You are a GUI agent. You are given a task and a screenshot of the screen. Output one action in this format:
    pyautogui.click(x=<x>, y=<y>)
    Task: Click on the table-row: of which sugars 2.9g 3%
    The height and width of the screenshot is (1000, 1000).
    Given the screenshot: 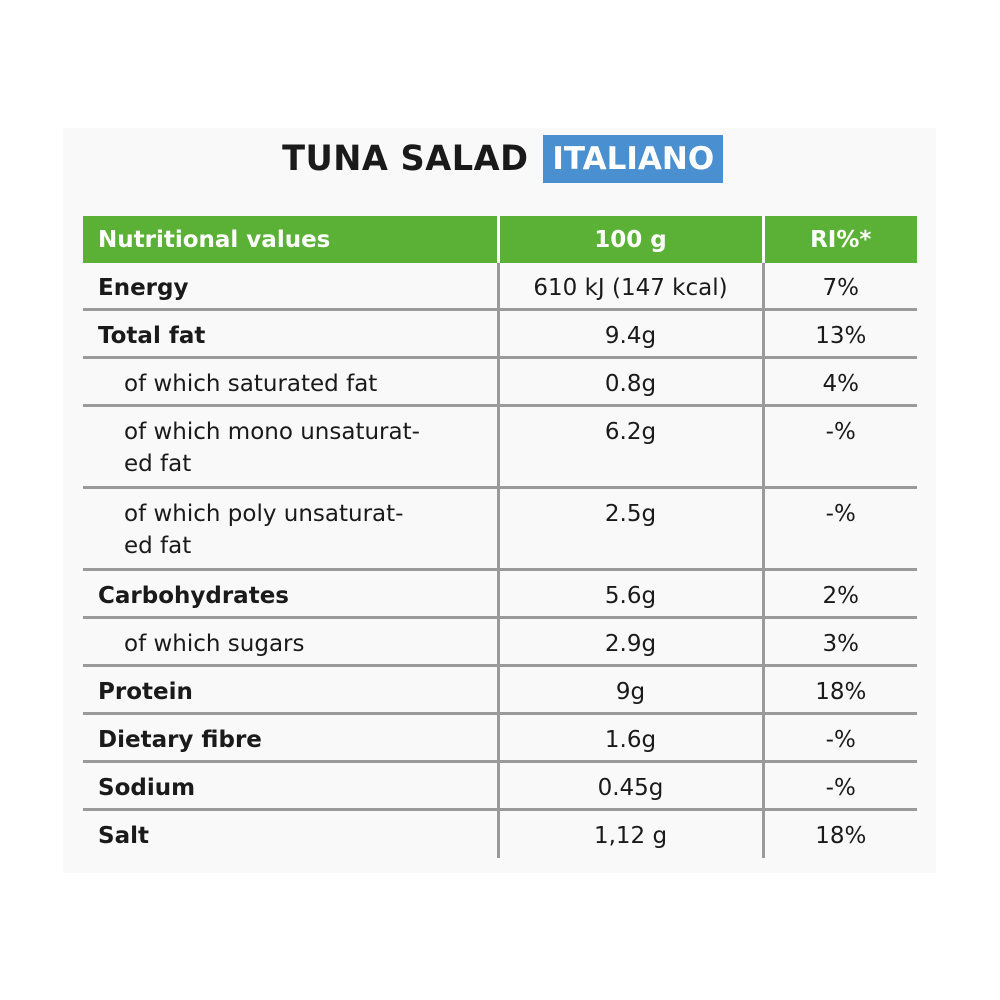 What is the action you would take?
    pyautogui.click(x=500, y=642)
    